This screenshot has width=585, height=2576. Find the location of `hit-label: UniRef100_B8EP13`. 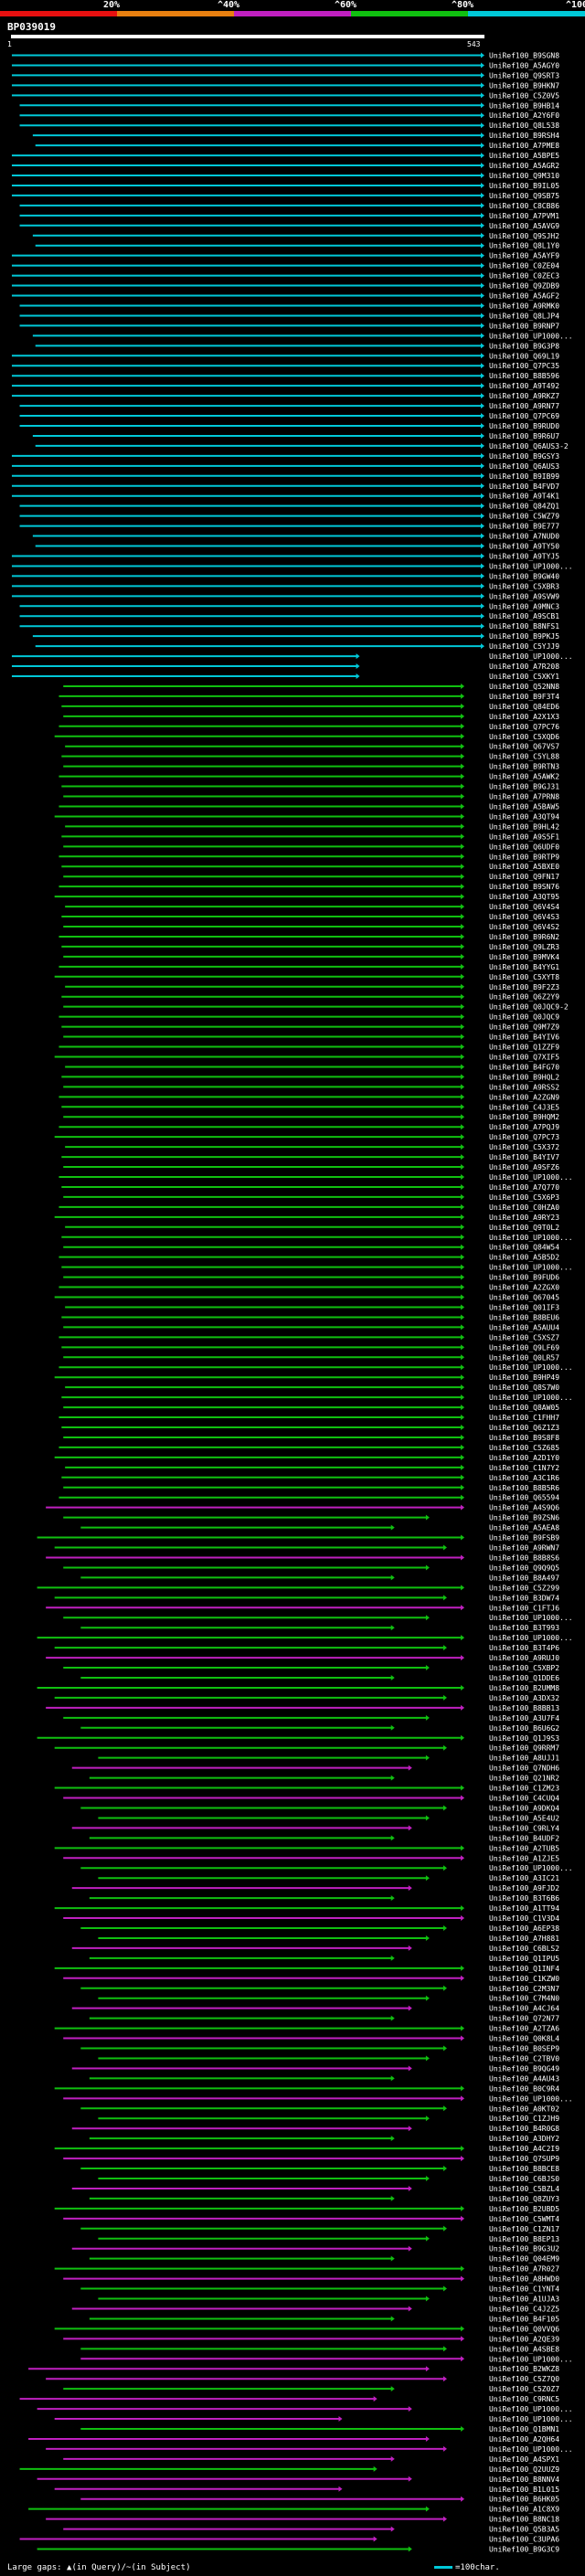

hit-label: UniRef100_B8EP13 is located at coordinates (524, 2239).